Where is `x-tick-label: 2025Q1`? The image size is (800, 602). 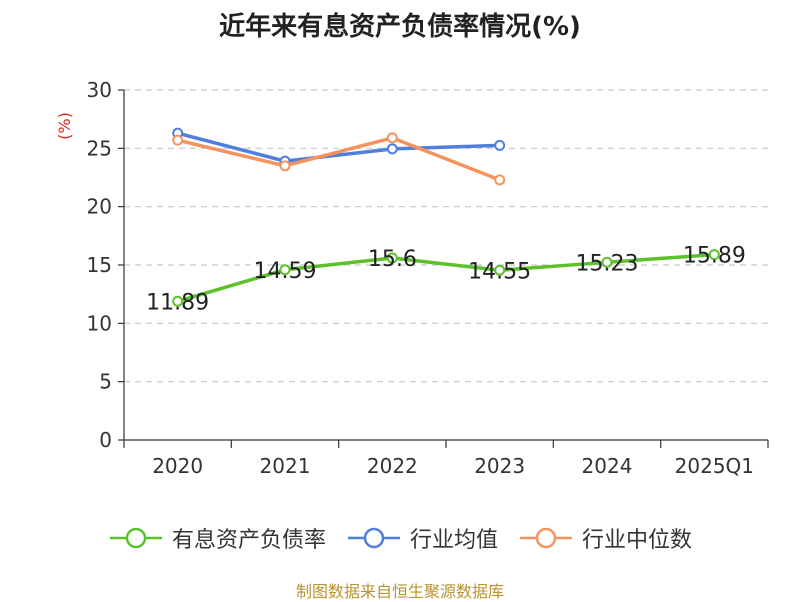 x-tick-label: 2025Q1 is located at coordinates (714, 466).